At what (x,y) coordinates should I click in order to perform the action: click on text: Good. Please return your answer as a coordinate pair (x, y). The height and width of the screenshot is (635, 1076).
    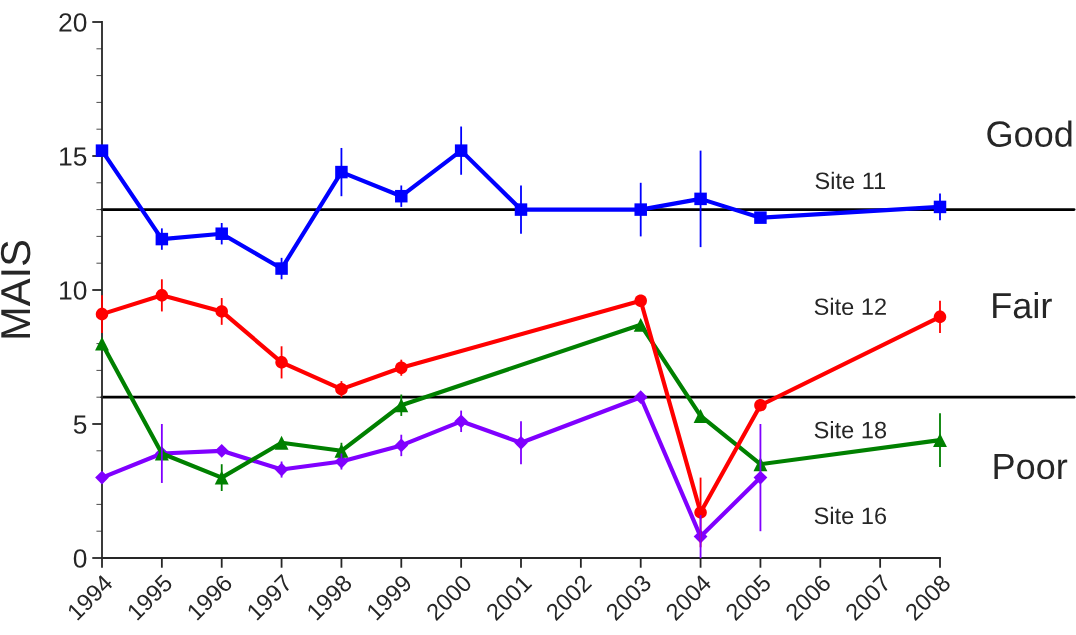
    Looking at the image, I should click on (1029, 133).